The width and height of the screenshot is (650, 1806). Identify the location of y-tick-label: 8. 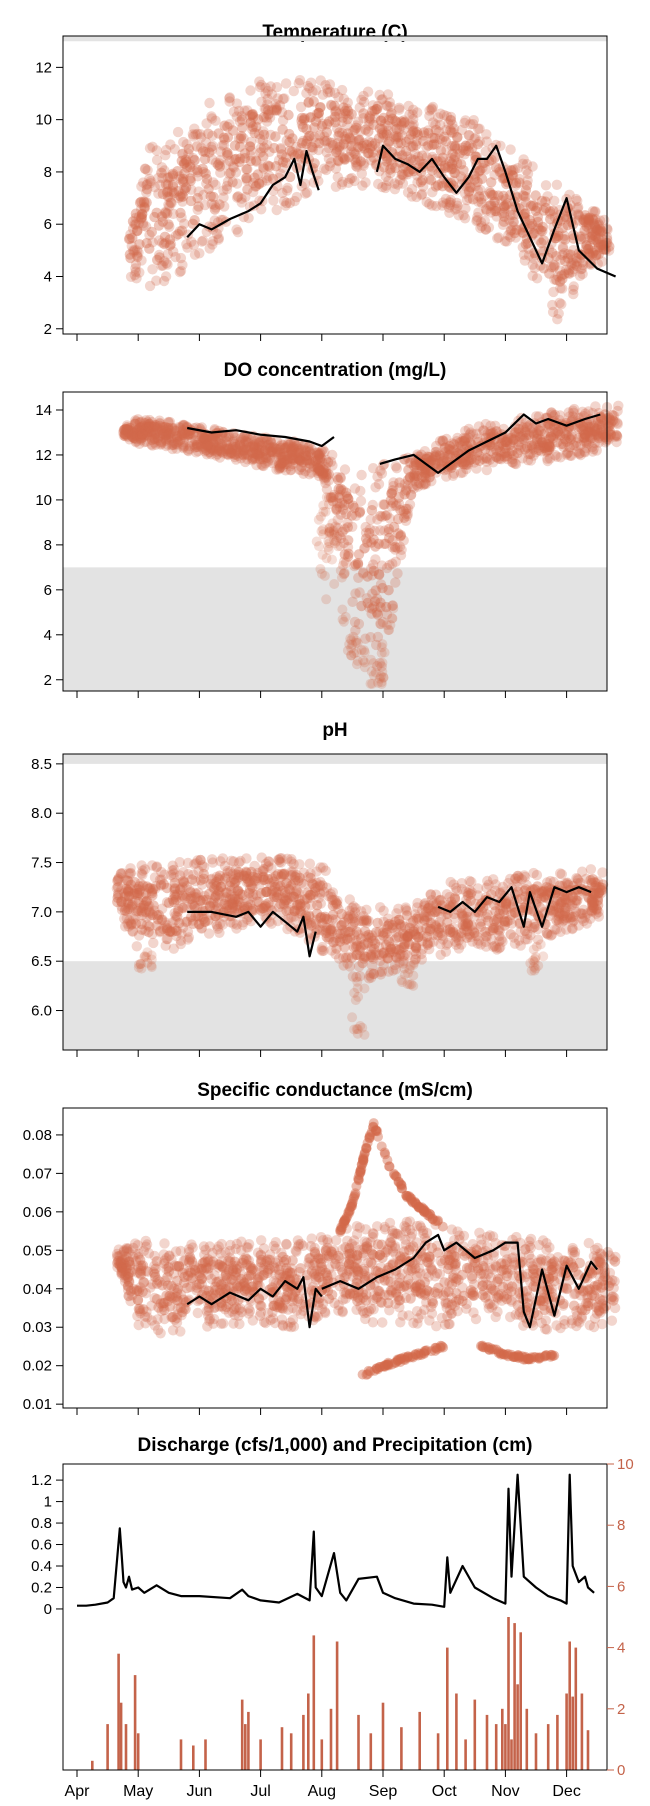
(48, 545).